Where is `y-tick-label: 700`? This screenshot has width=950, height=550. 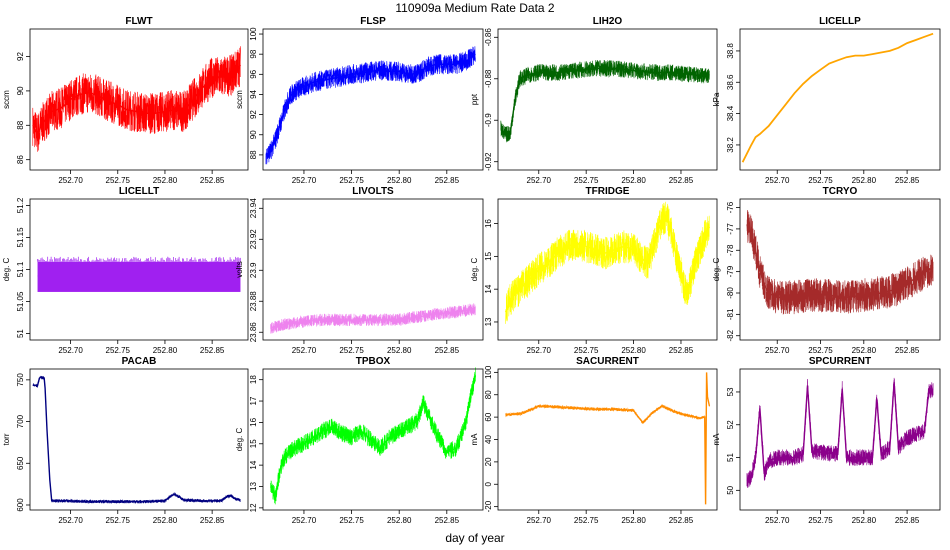
y-tick-label: 700 is located at coordinates (20, 421).